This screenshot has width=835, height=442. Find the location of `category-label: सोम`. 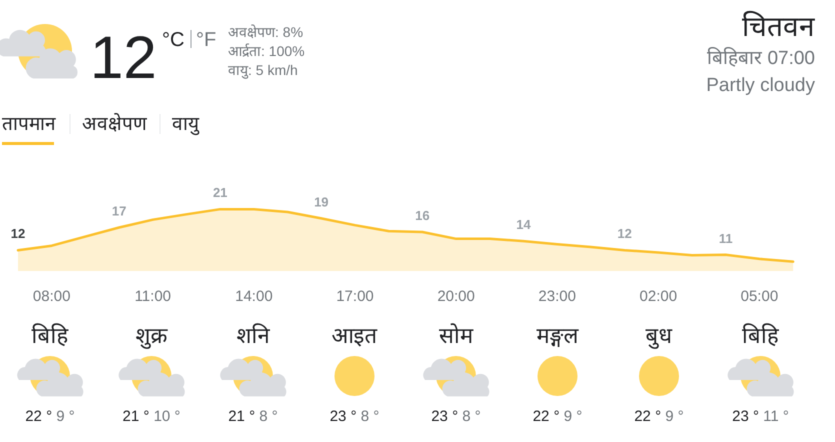

category-label: सोम is located at coordinates (456, 335).